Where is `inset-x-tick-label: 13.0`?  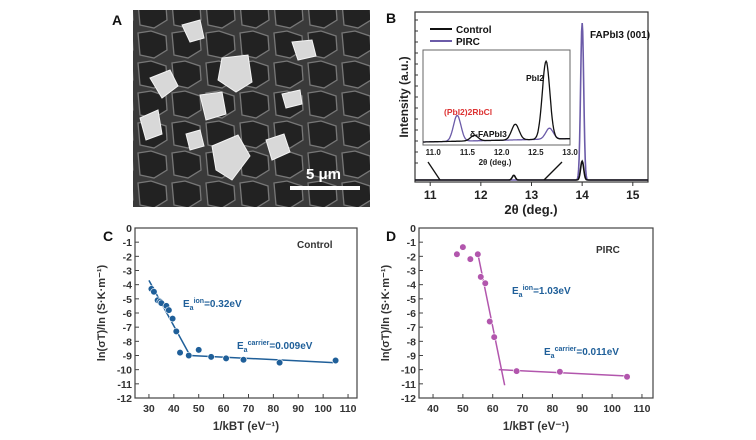 inset-x-tick-label: 13.0 is located at coordinates (570, 152).